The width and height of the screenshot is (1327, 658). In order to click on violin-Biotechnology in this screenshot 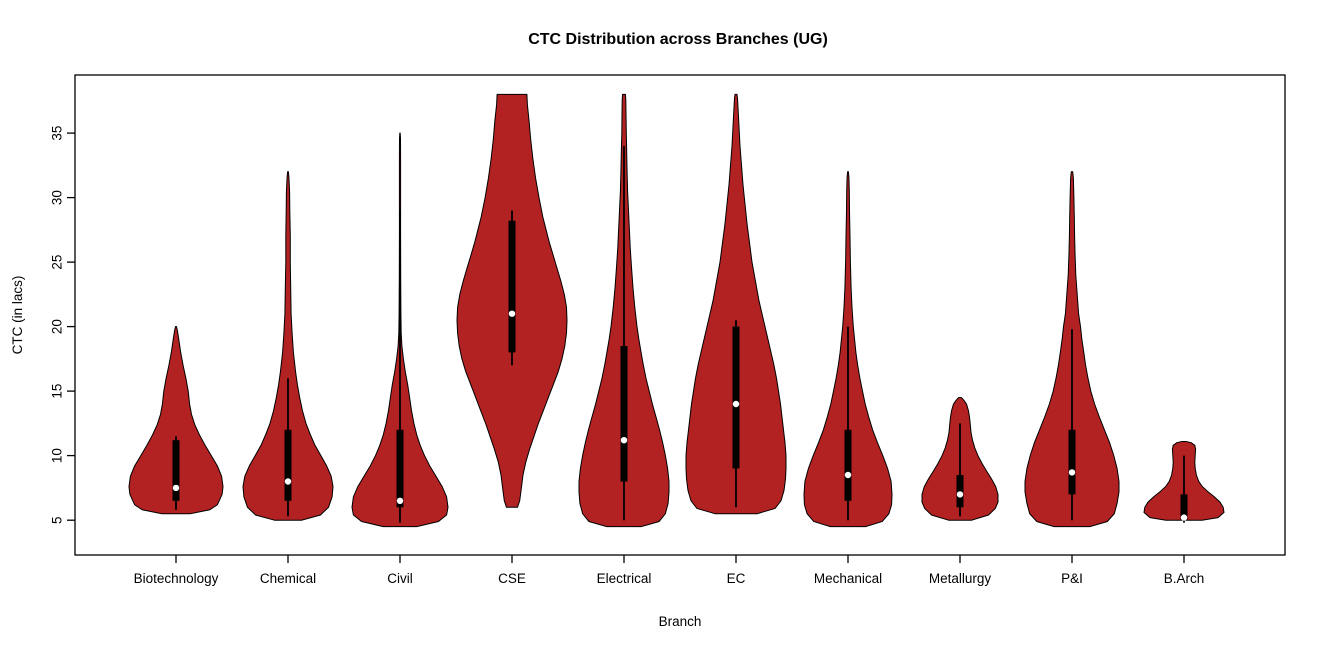, I will do `click(176, 420)`.